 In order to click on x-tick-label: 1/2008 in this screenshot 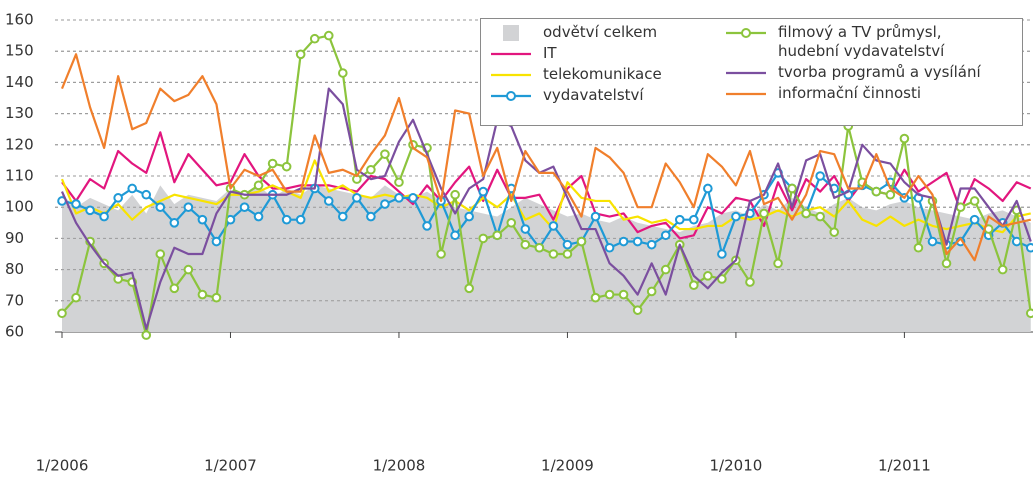, I will do `click(399, 466)`.